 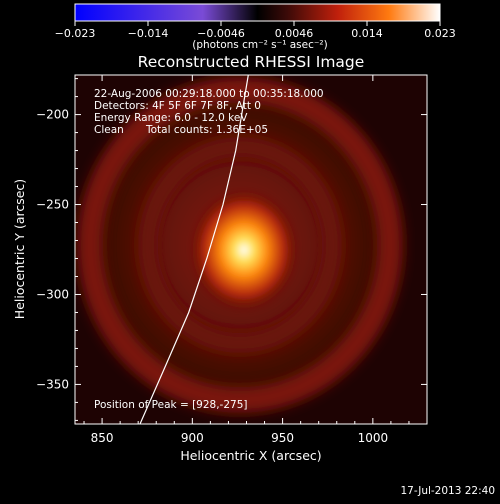 What do you see at coordinates (206, 130) in the screenshot?
I see `annotation-total-counts: Total counts: 1.36E+05` at bounding box center [206, 130].